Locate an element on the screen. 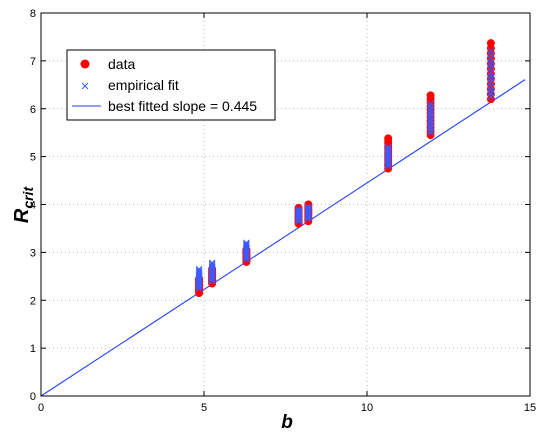 This screenshot has height=435, width=545. y-tick-label: 2 is located at coordinates (33, 301).